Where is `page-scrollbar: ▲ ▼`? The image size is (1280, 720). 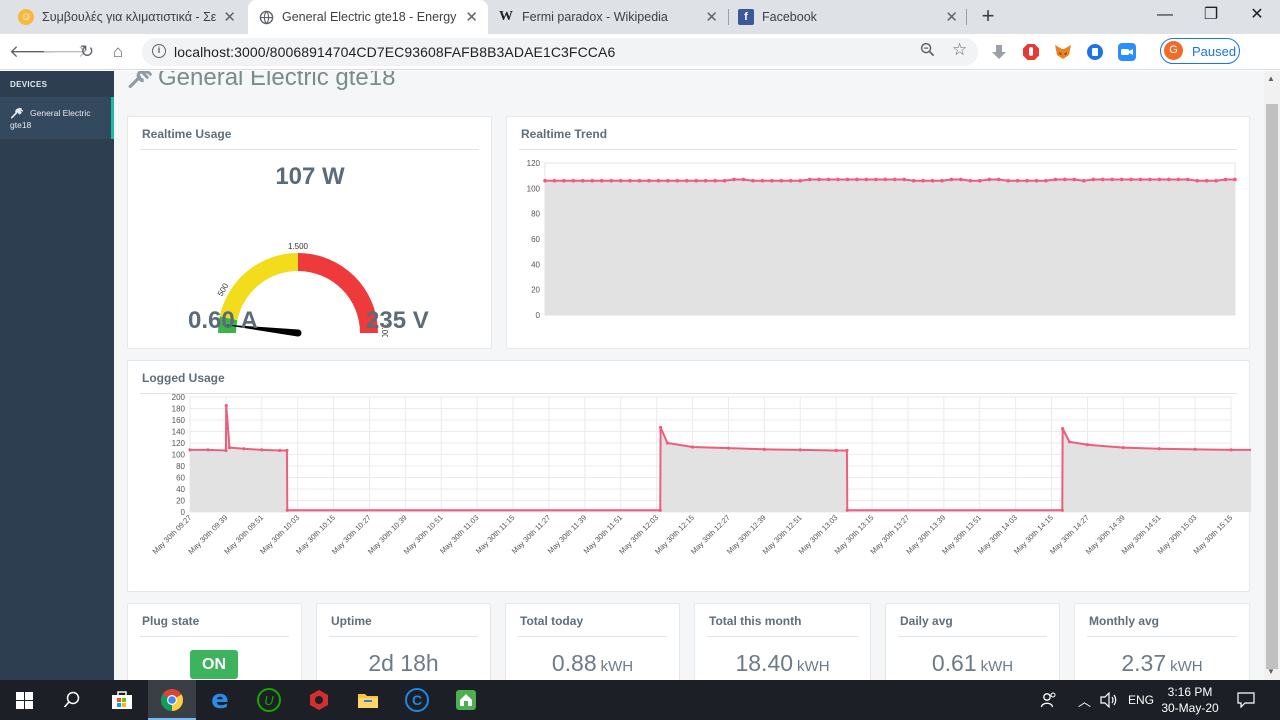 page-scrollbar: ▲ ▼ is located at coordinates (1272, 375).